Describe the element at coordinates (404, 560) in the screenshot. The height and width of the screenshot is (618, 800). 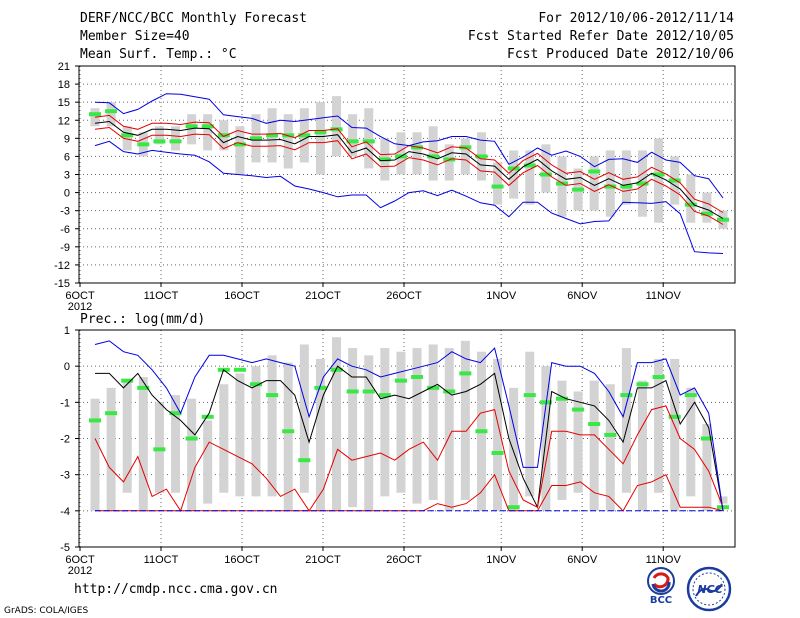
I see `prec-xtick-label: 26OCT` at that location.